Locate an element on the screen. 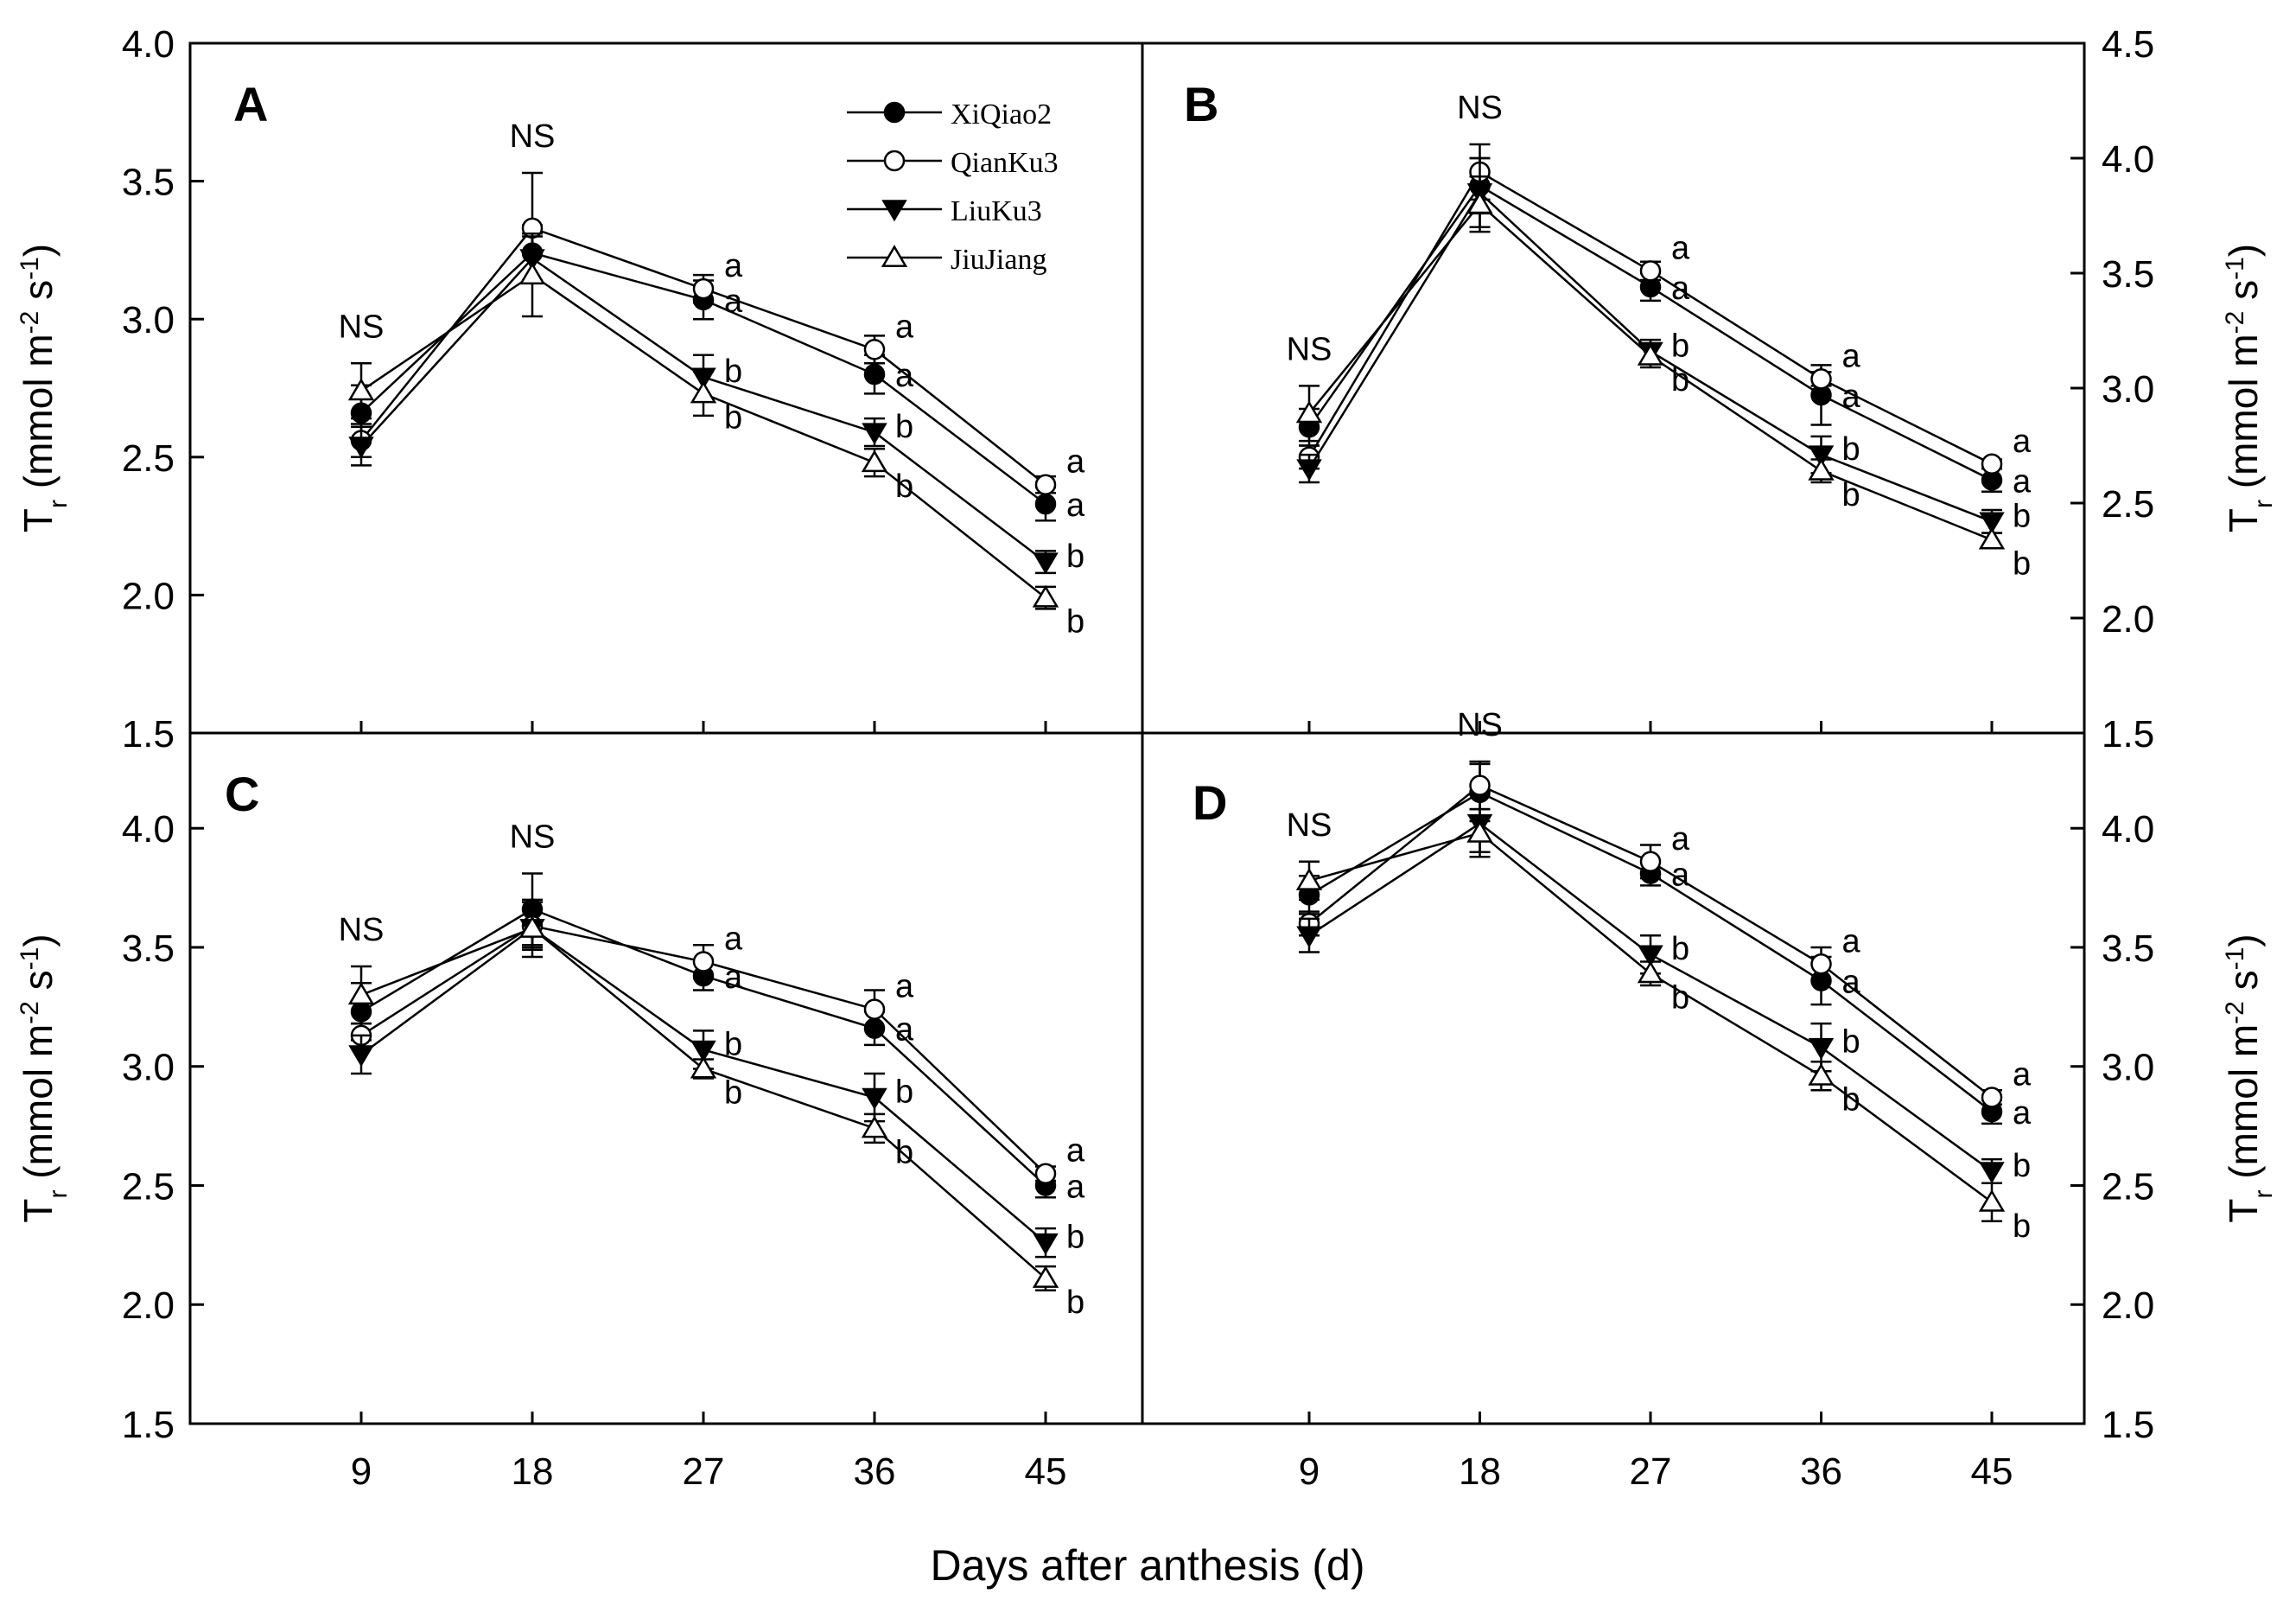 The width and height of the screenshot is (2296, 1600). panel-label: D is located at coordinates (1210, 803).